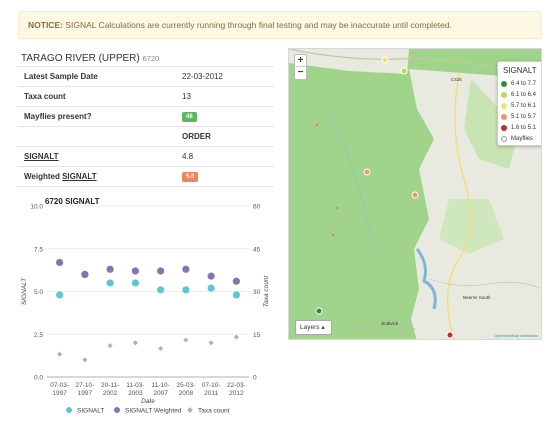  I want to click on x-tick-label: 2008, so click(186, 393).